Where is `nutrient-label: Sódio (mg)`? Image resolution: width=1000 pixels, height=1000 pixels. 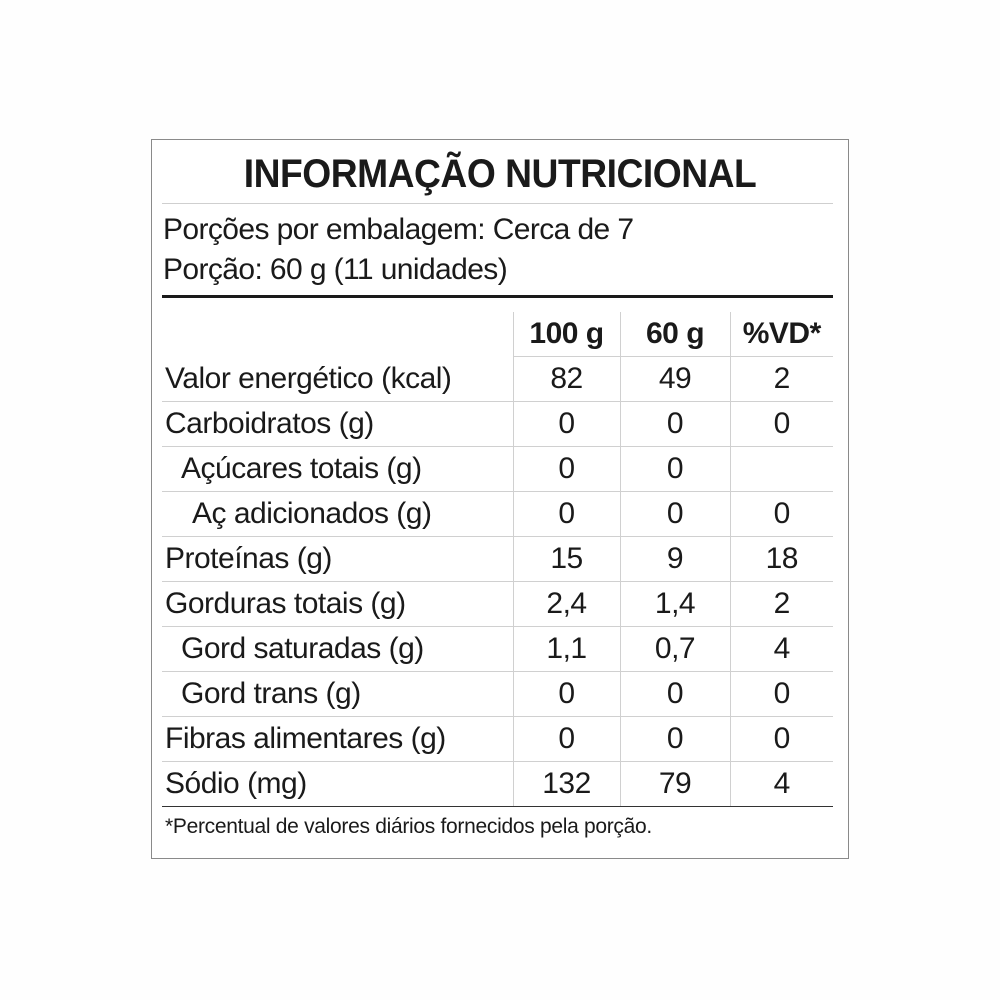
nutrient-label: Sódio (mg) is located at coordinates (337, 784).